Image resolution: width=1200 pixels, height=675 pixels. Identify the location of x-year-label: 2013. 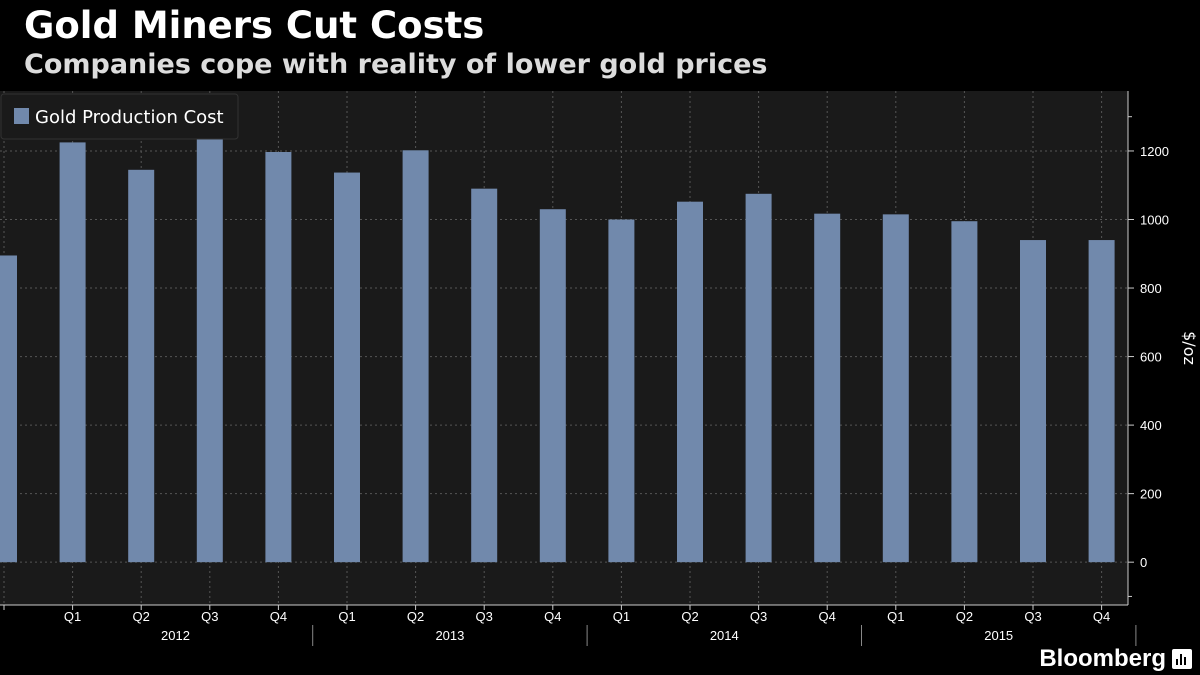
(449, 635).